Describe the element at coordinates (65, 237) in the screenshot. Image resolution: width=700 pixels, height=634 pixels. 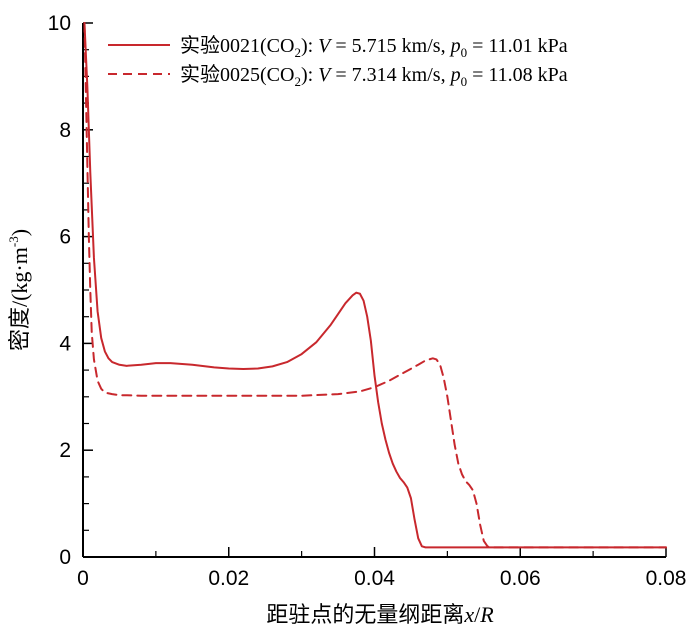
I see `y-tick-label: 6` at that location.